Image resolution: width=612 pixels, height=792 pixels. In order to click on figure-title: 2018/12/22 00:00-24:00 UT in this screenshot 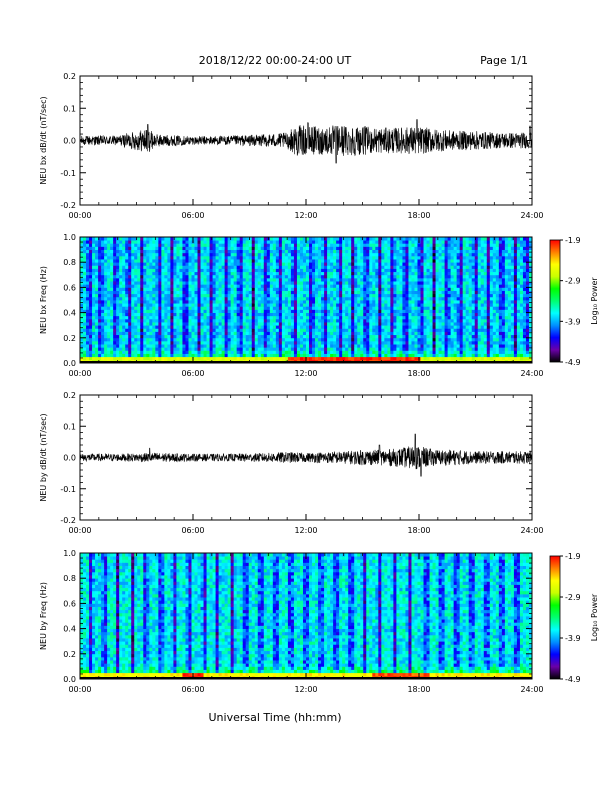, I will do `click(275, 60)`.